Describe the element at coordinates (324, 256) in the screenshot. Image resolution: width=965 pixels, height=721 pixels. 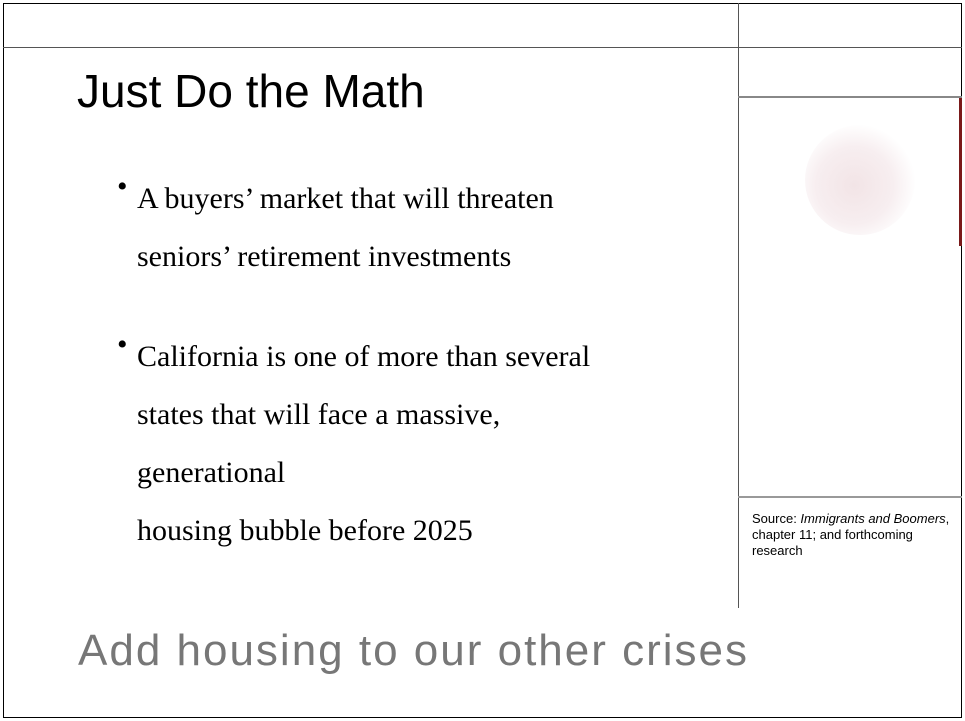
I see `bullet-line: seniors’ retirement investments` at that location.